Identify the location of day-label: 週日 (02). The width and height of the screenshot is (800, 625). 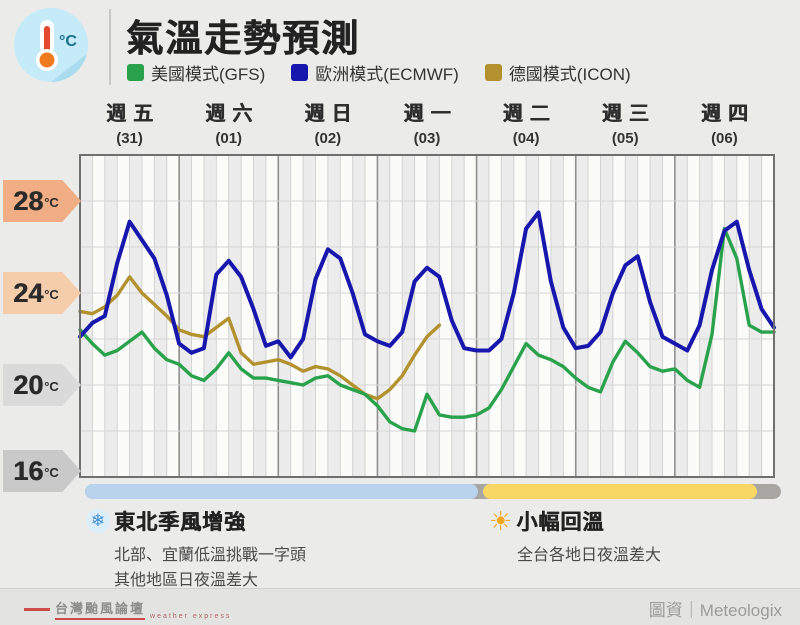
(331, 125).